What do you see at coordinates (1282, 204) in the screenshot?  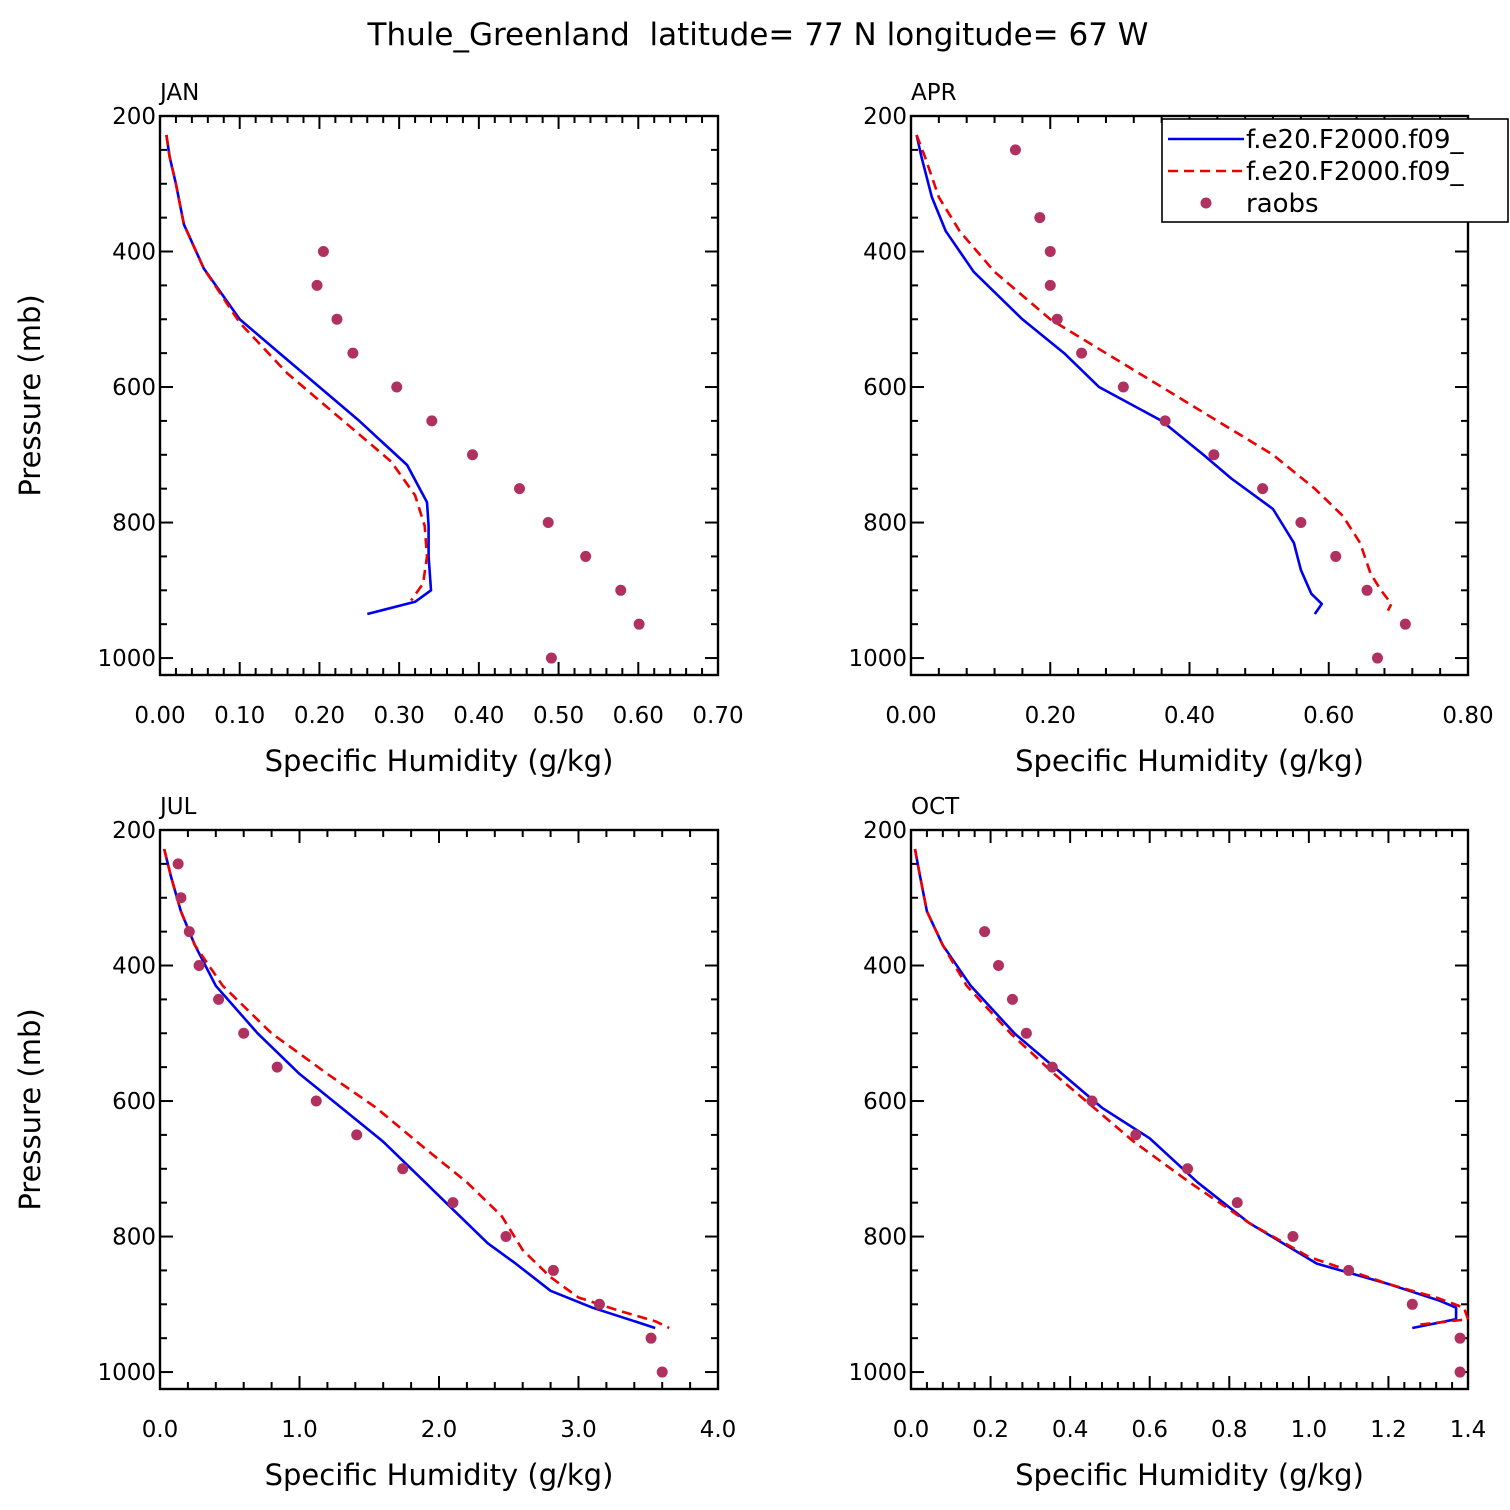 I see `legend-entry-label: raobs` at bounding box center [1282, 204].